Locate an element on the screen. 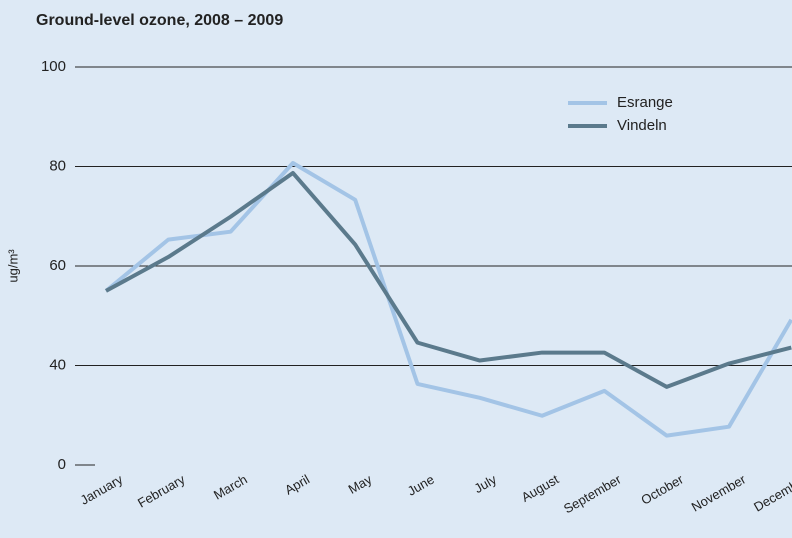 This screenshot has height=538, width=792. y-tick-label: 80 is located at coordinates (57, 165).